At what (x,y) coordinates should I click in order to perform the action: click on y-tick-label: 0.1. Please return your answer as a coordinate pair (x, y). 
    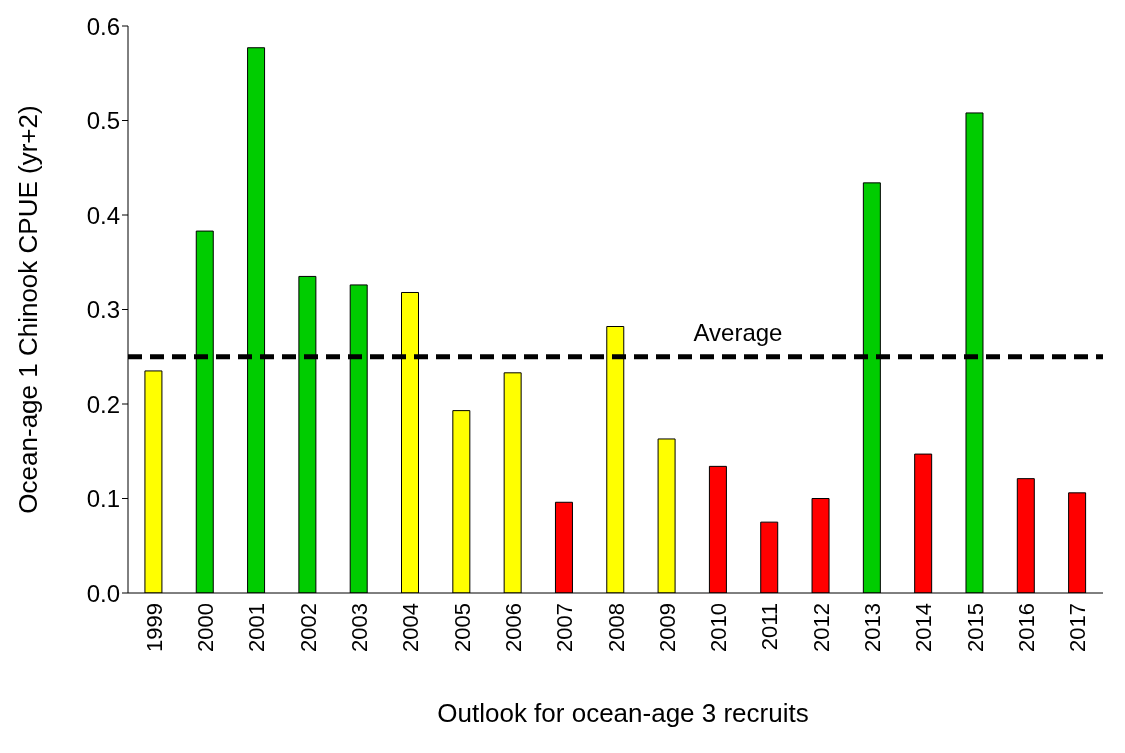
    Looking at the image, I should click on (103, 499).